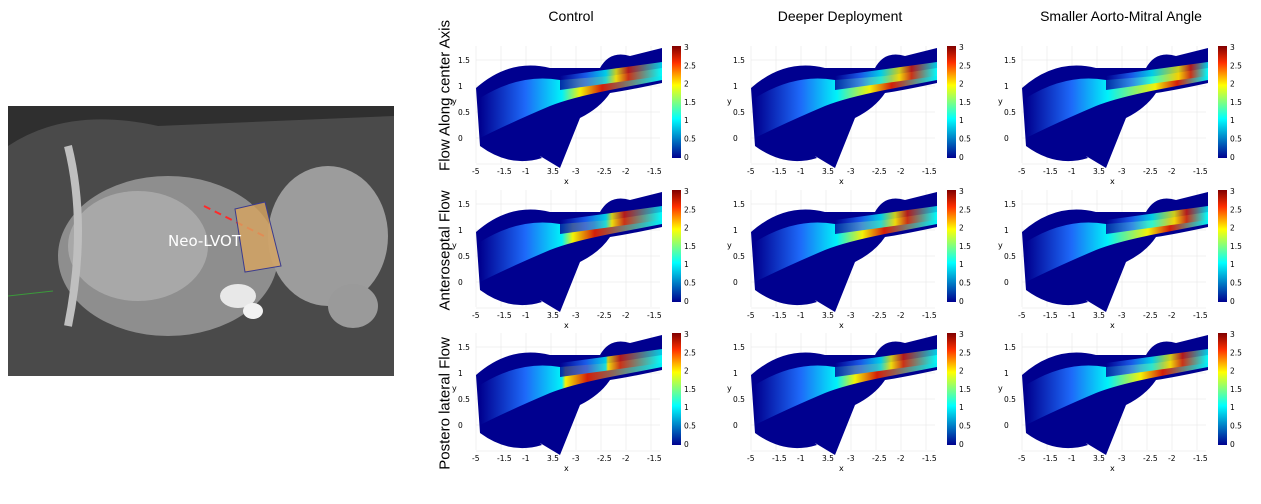  What do you see at coordinates (205, 241) in the screenshot?
I see `neo-lvot-label: Neo-LVOT` at bounding box center [205, 241].